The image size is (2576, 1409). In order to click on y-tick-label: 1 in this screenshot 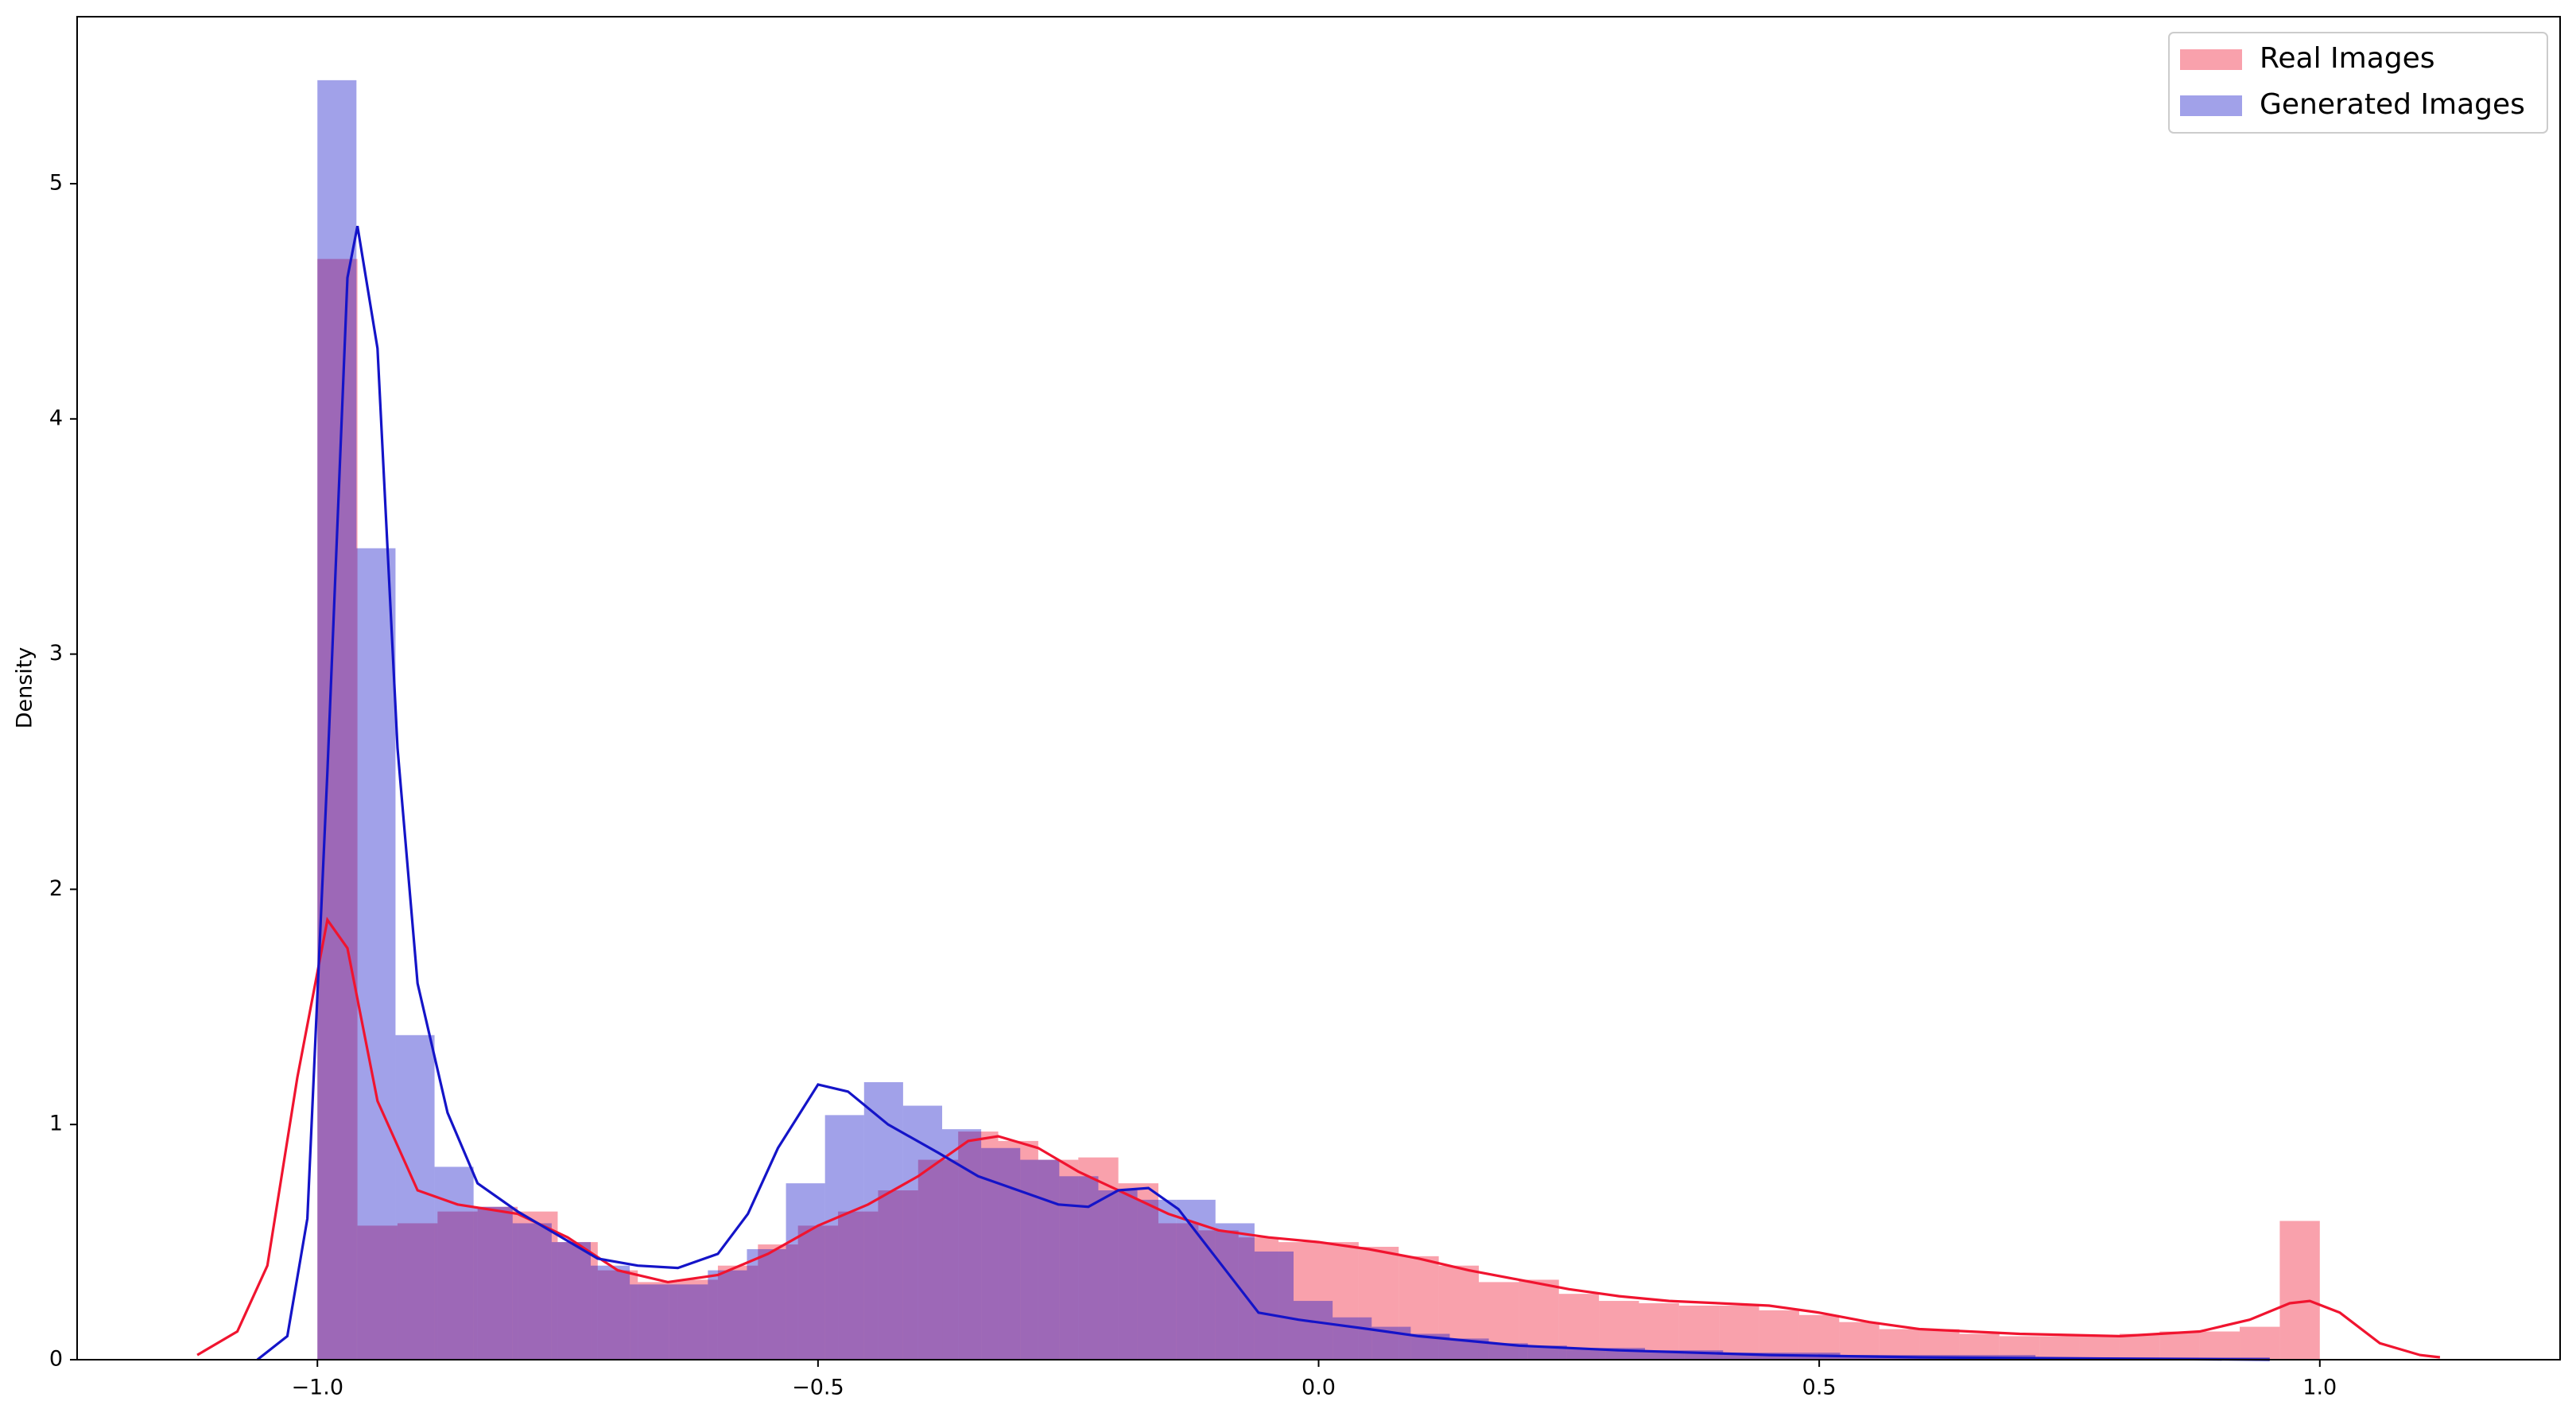, I will do `click(56, 1124)`.